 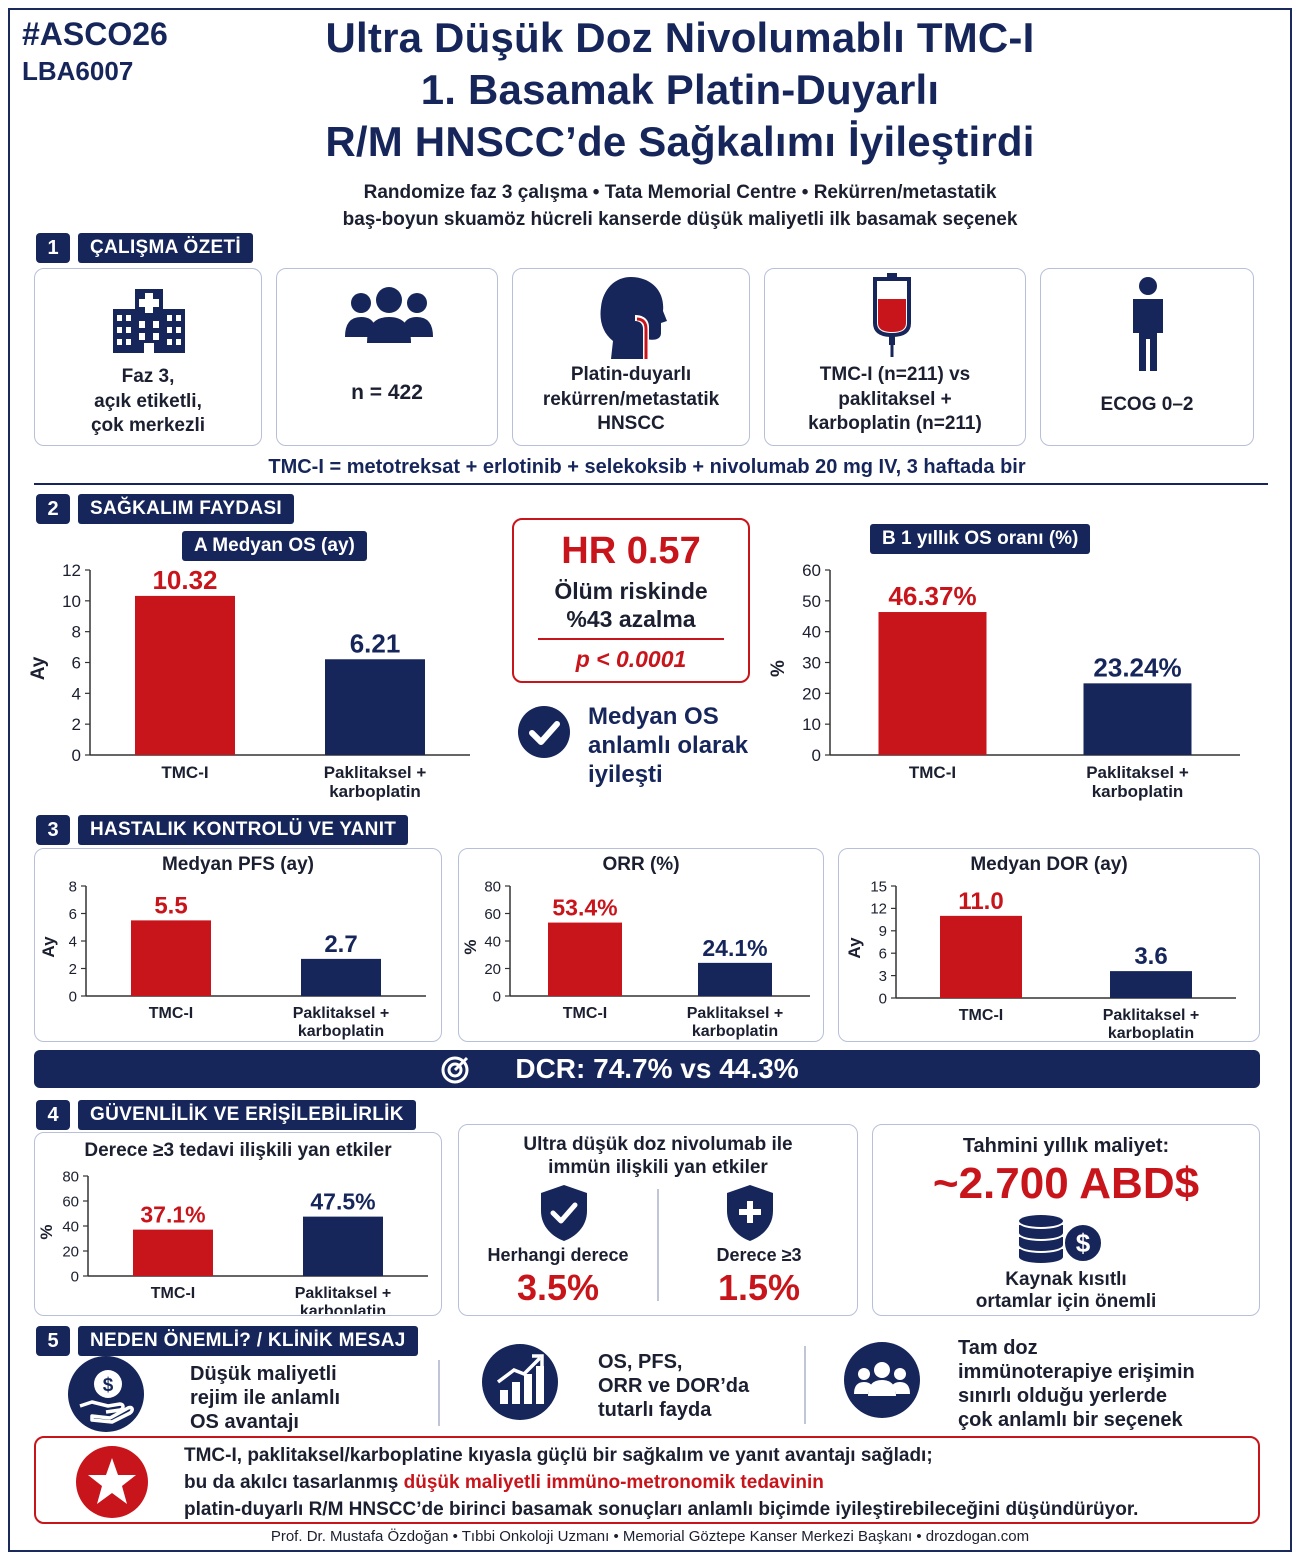 What do you see at coordinates (244, 1422) in the screenshot?
I see `message-1-line-3: OS avantajı` at bounding box center [244, 1422].